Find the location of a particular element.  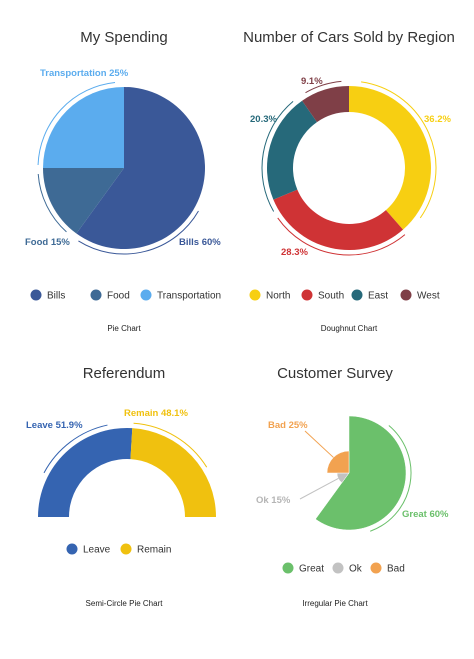

data-label: Transportation 25% is located at coordinates (84, 73).